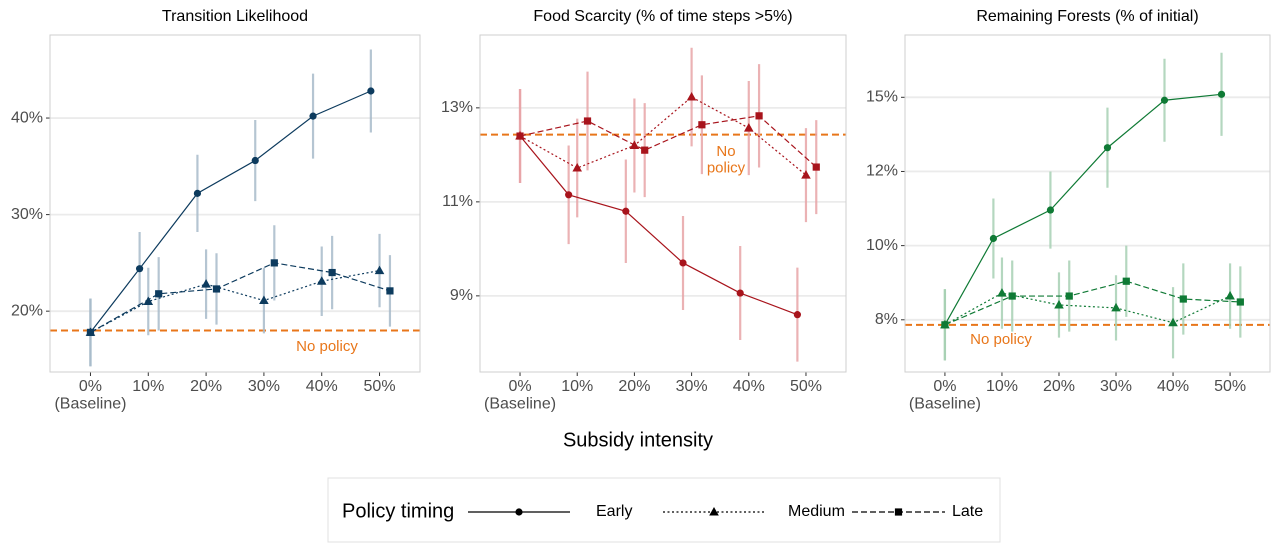 This screenshot has height=543, width=1277. What do you see at coordinates (235, 16) in the screenshot?
I see `panel-title: Transition Likelihood` at bounding box center [235, 16].